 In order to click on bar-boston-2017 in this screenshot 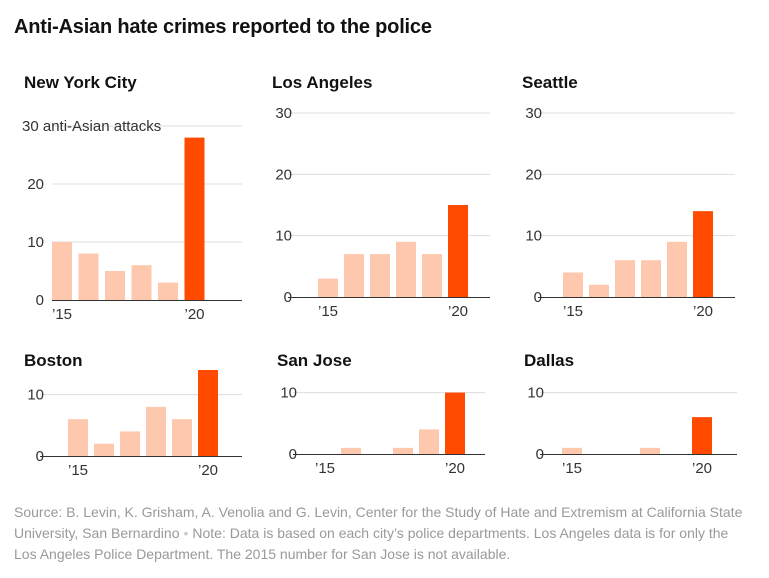, I will do `click(130, 443)`.